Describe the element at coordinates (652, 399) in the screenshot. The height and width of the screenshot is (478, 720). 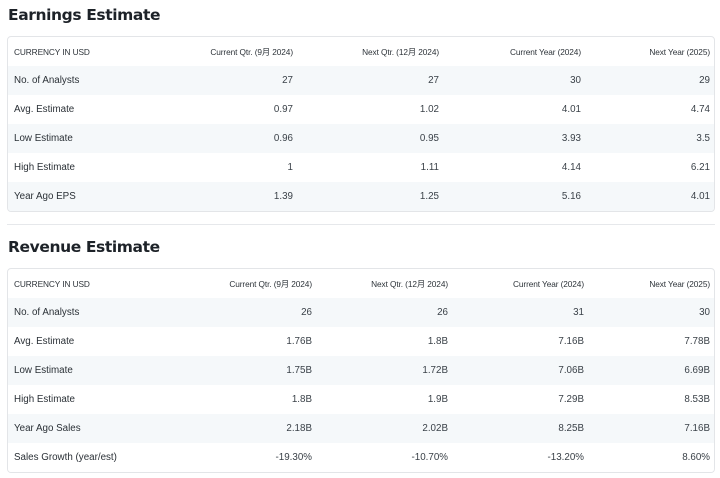
I see `table-cell: 8.53B` at that location.